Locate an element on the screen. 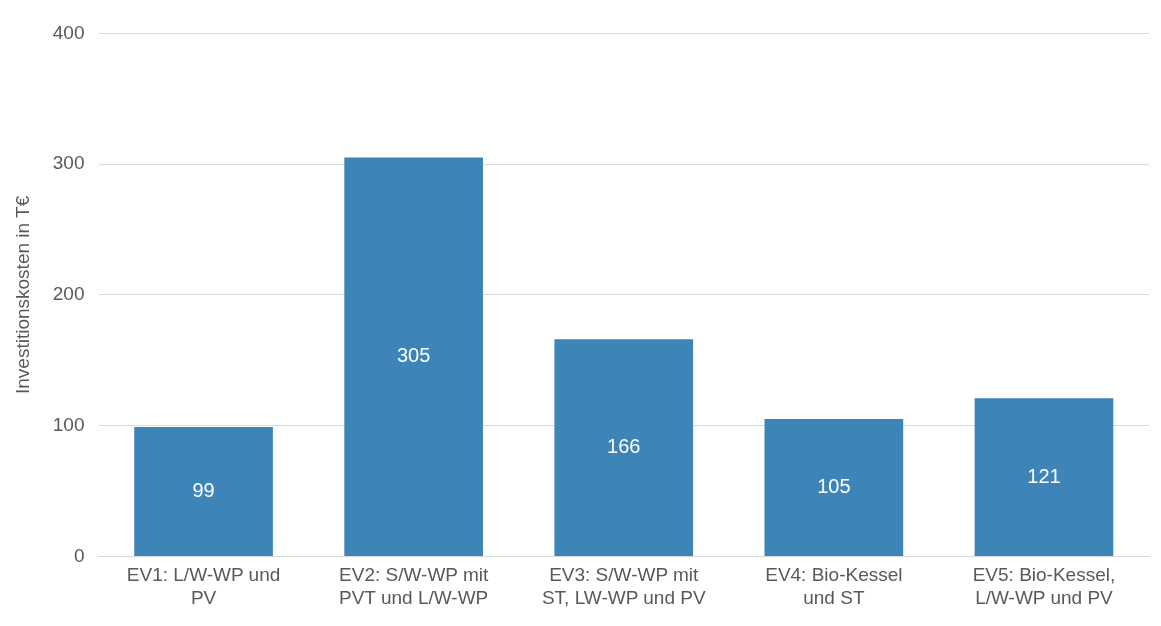 The image size is (1161, 626). x-tick-label: EV5: Bio-Kessel, L/W-WP und PV is located at coordinates (1044, 586).